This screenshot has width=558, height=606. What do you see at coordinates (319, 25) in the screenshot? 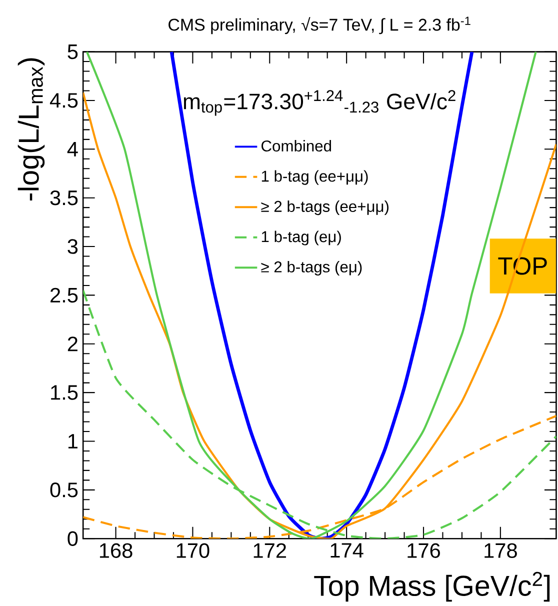
I see `chart-title: CMS preliminary, √s=7 TeV, ∫ L = 2.3 fb$^{-1}$` at bounding box center [319, 25].